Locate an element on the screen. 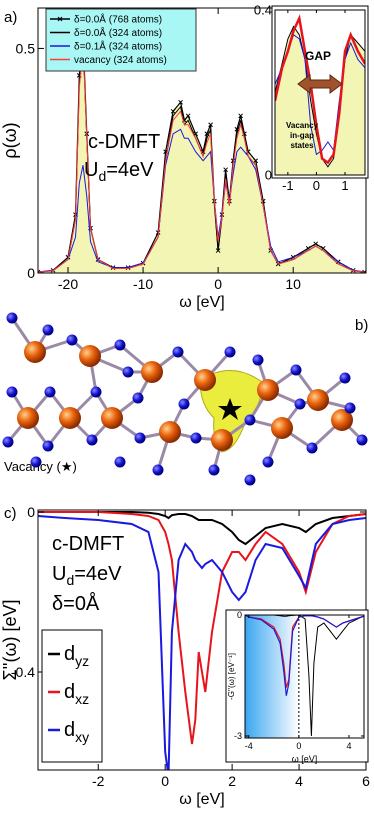 This screenshot has height=816, width=374. annotation: δ=0Å is located at coordinates (76, 603).